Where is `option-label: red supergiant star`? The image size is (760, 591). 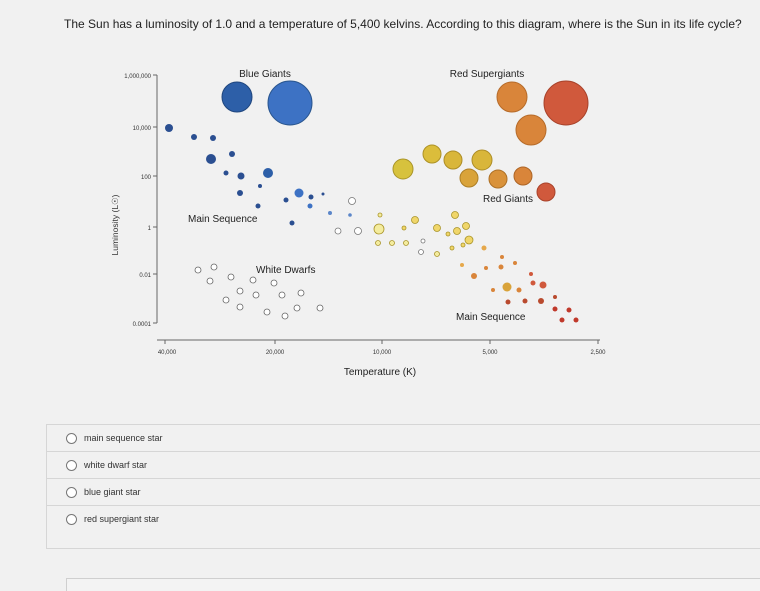
option-label: red supergiant star is located at coordinates (122, 519).